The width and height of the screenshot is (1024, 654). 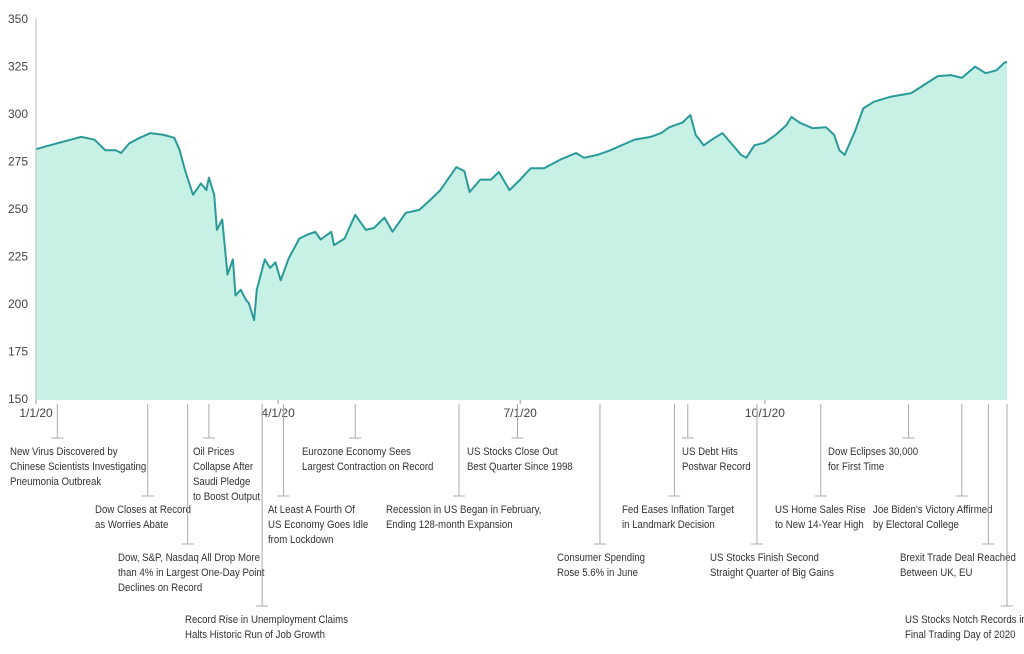 I want to click on annotation-text: Oil Prices, so click(x=213, y=451).